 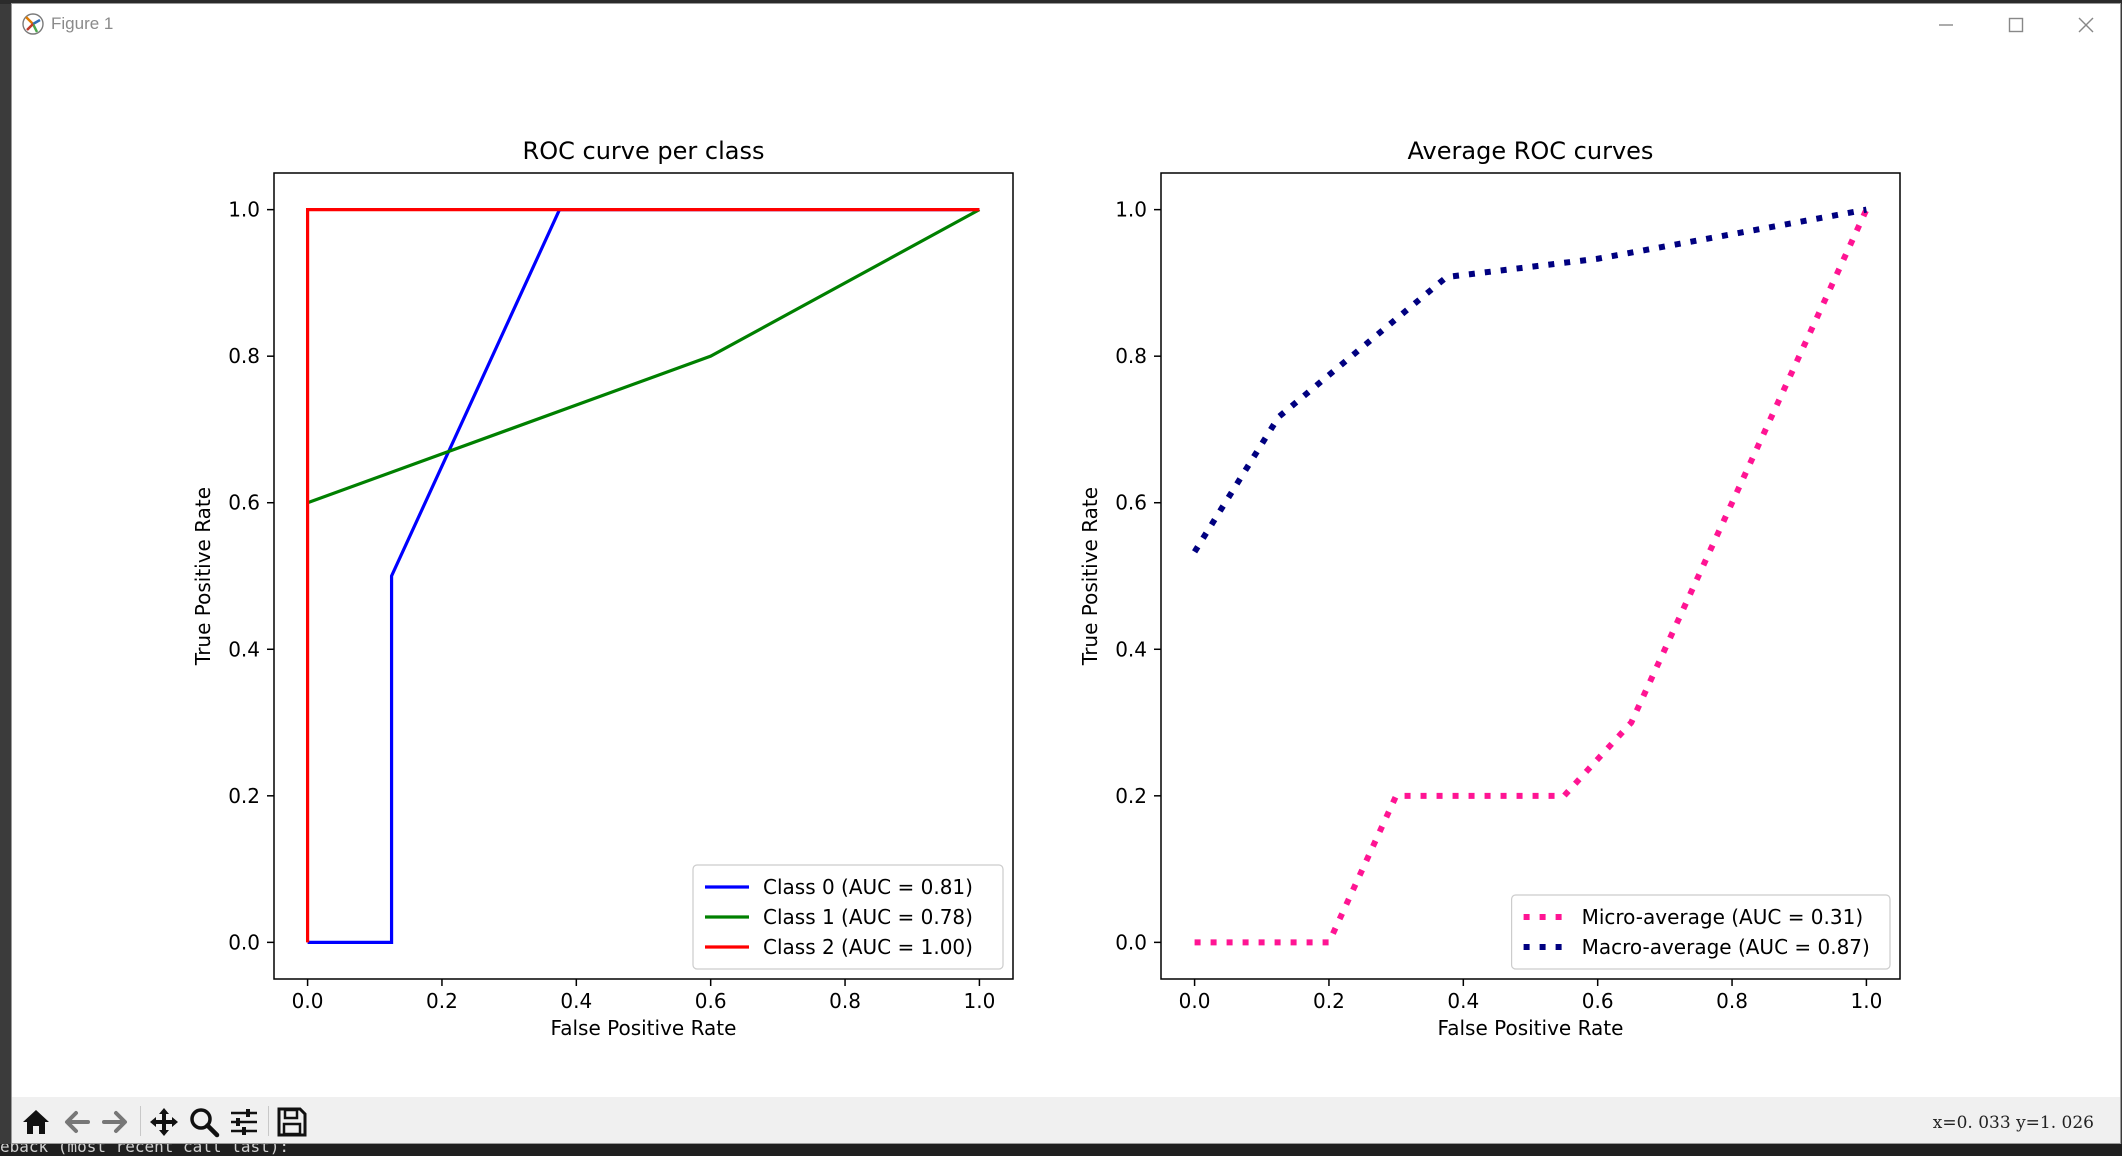 I want to click on minimize-button, so click(x=1946, y=24).